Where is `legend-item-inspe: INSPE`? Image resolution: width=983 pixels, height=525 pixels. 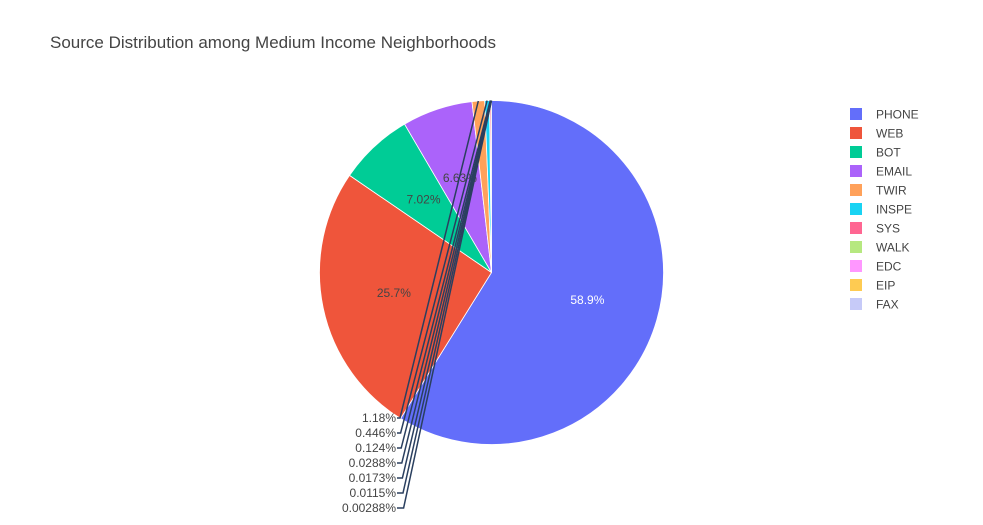 legend-item-inspe: INSPE is located at coordinates (881, 210).